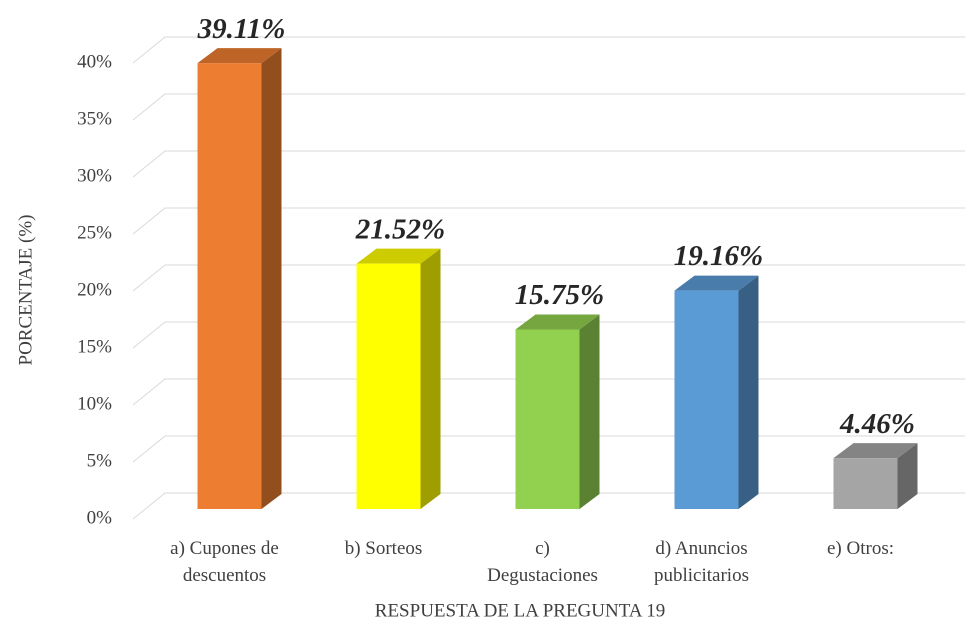 This screenshot has height=625, width=970. What do you see at coordinates (94, 232) in the screenshot?
I see `y-tick-label: 25%` at bounding box center [94, 232].